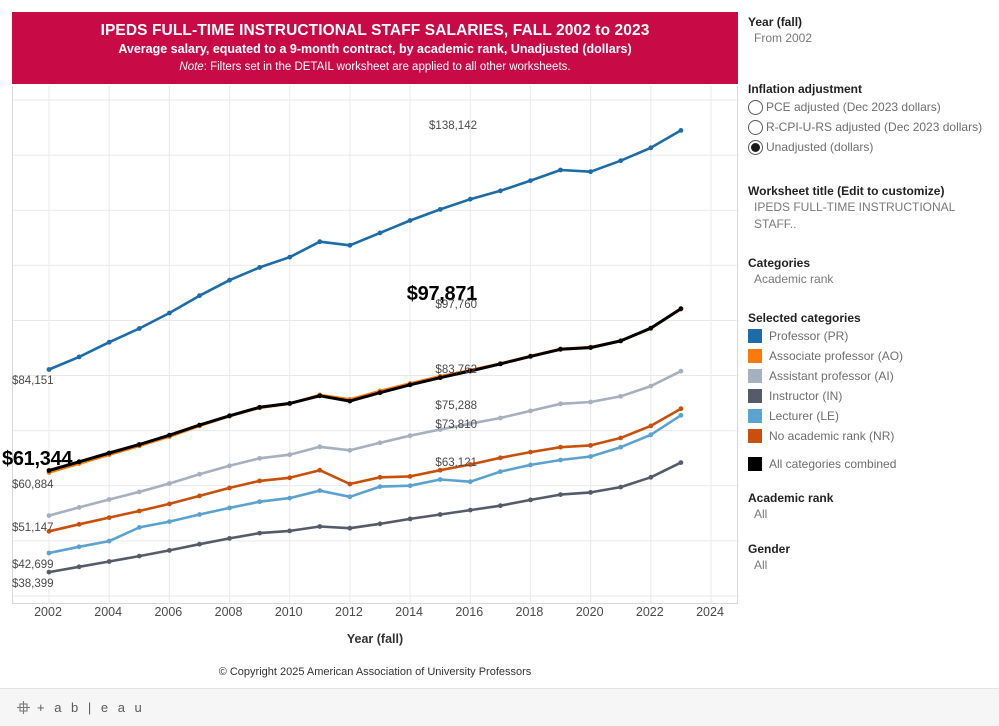 This screenshot has height=726, width=999. I want to click on inflation-adjustment-label: Inflation adjustment, so click(805, 89).